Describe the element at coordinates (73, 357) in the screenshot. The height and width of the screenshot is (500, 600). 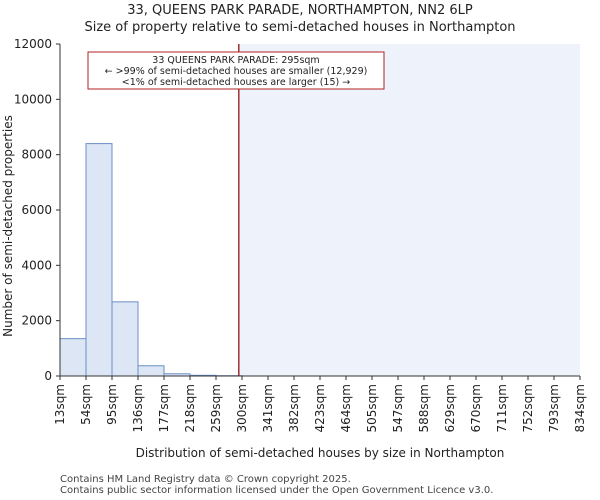
I see `bar-13sqm` at that location.